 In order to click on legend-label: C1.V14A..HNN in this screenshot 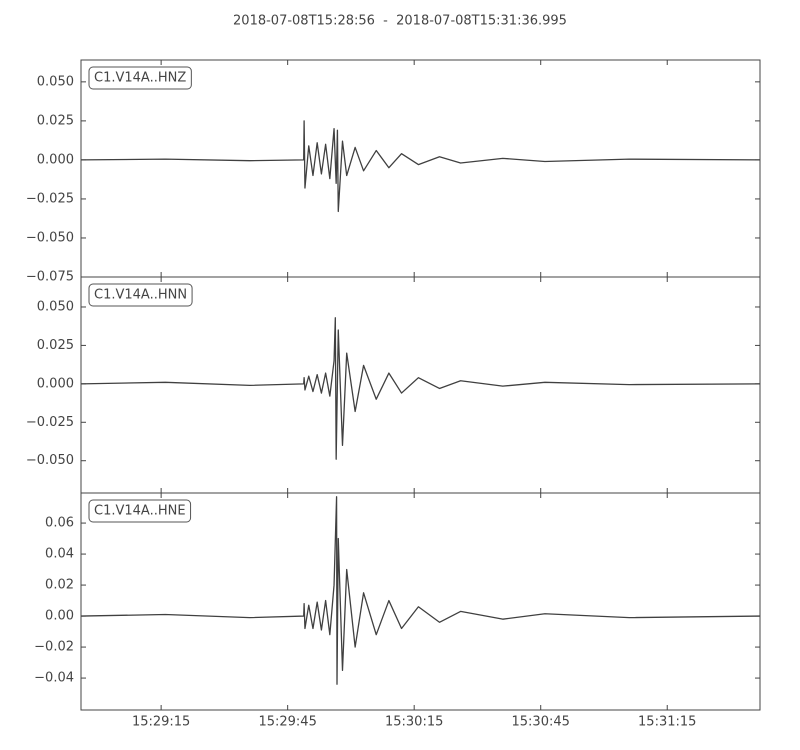, I will do `click(140, 295)`.